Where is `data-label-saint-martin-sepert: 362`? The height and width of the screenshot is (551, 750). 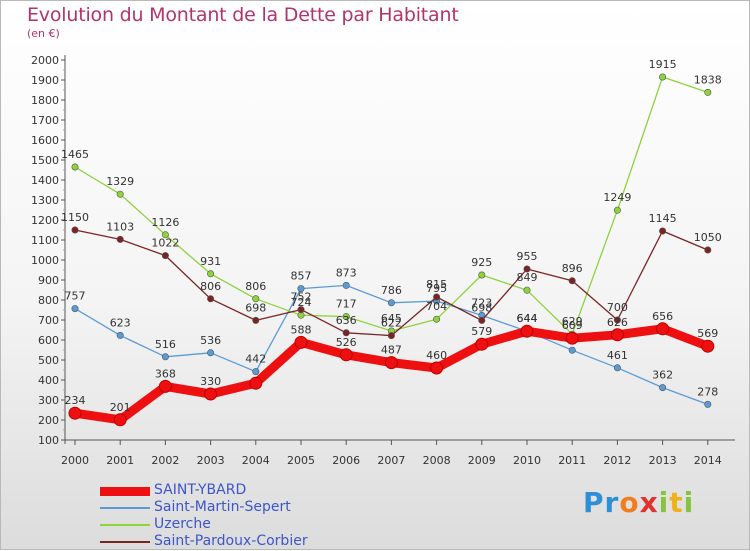 data-label-saint-martin-sepert: 362 is located at coordinates (662, 375).